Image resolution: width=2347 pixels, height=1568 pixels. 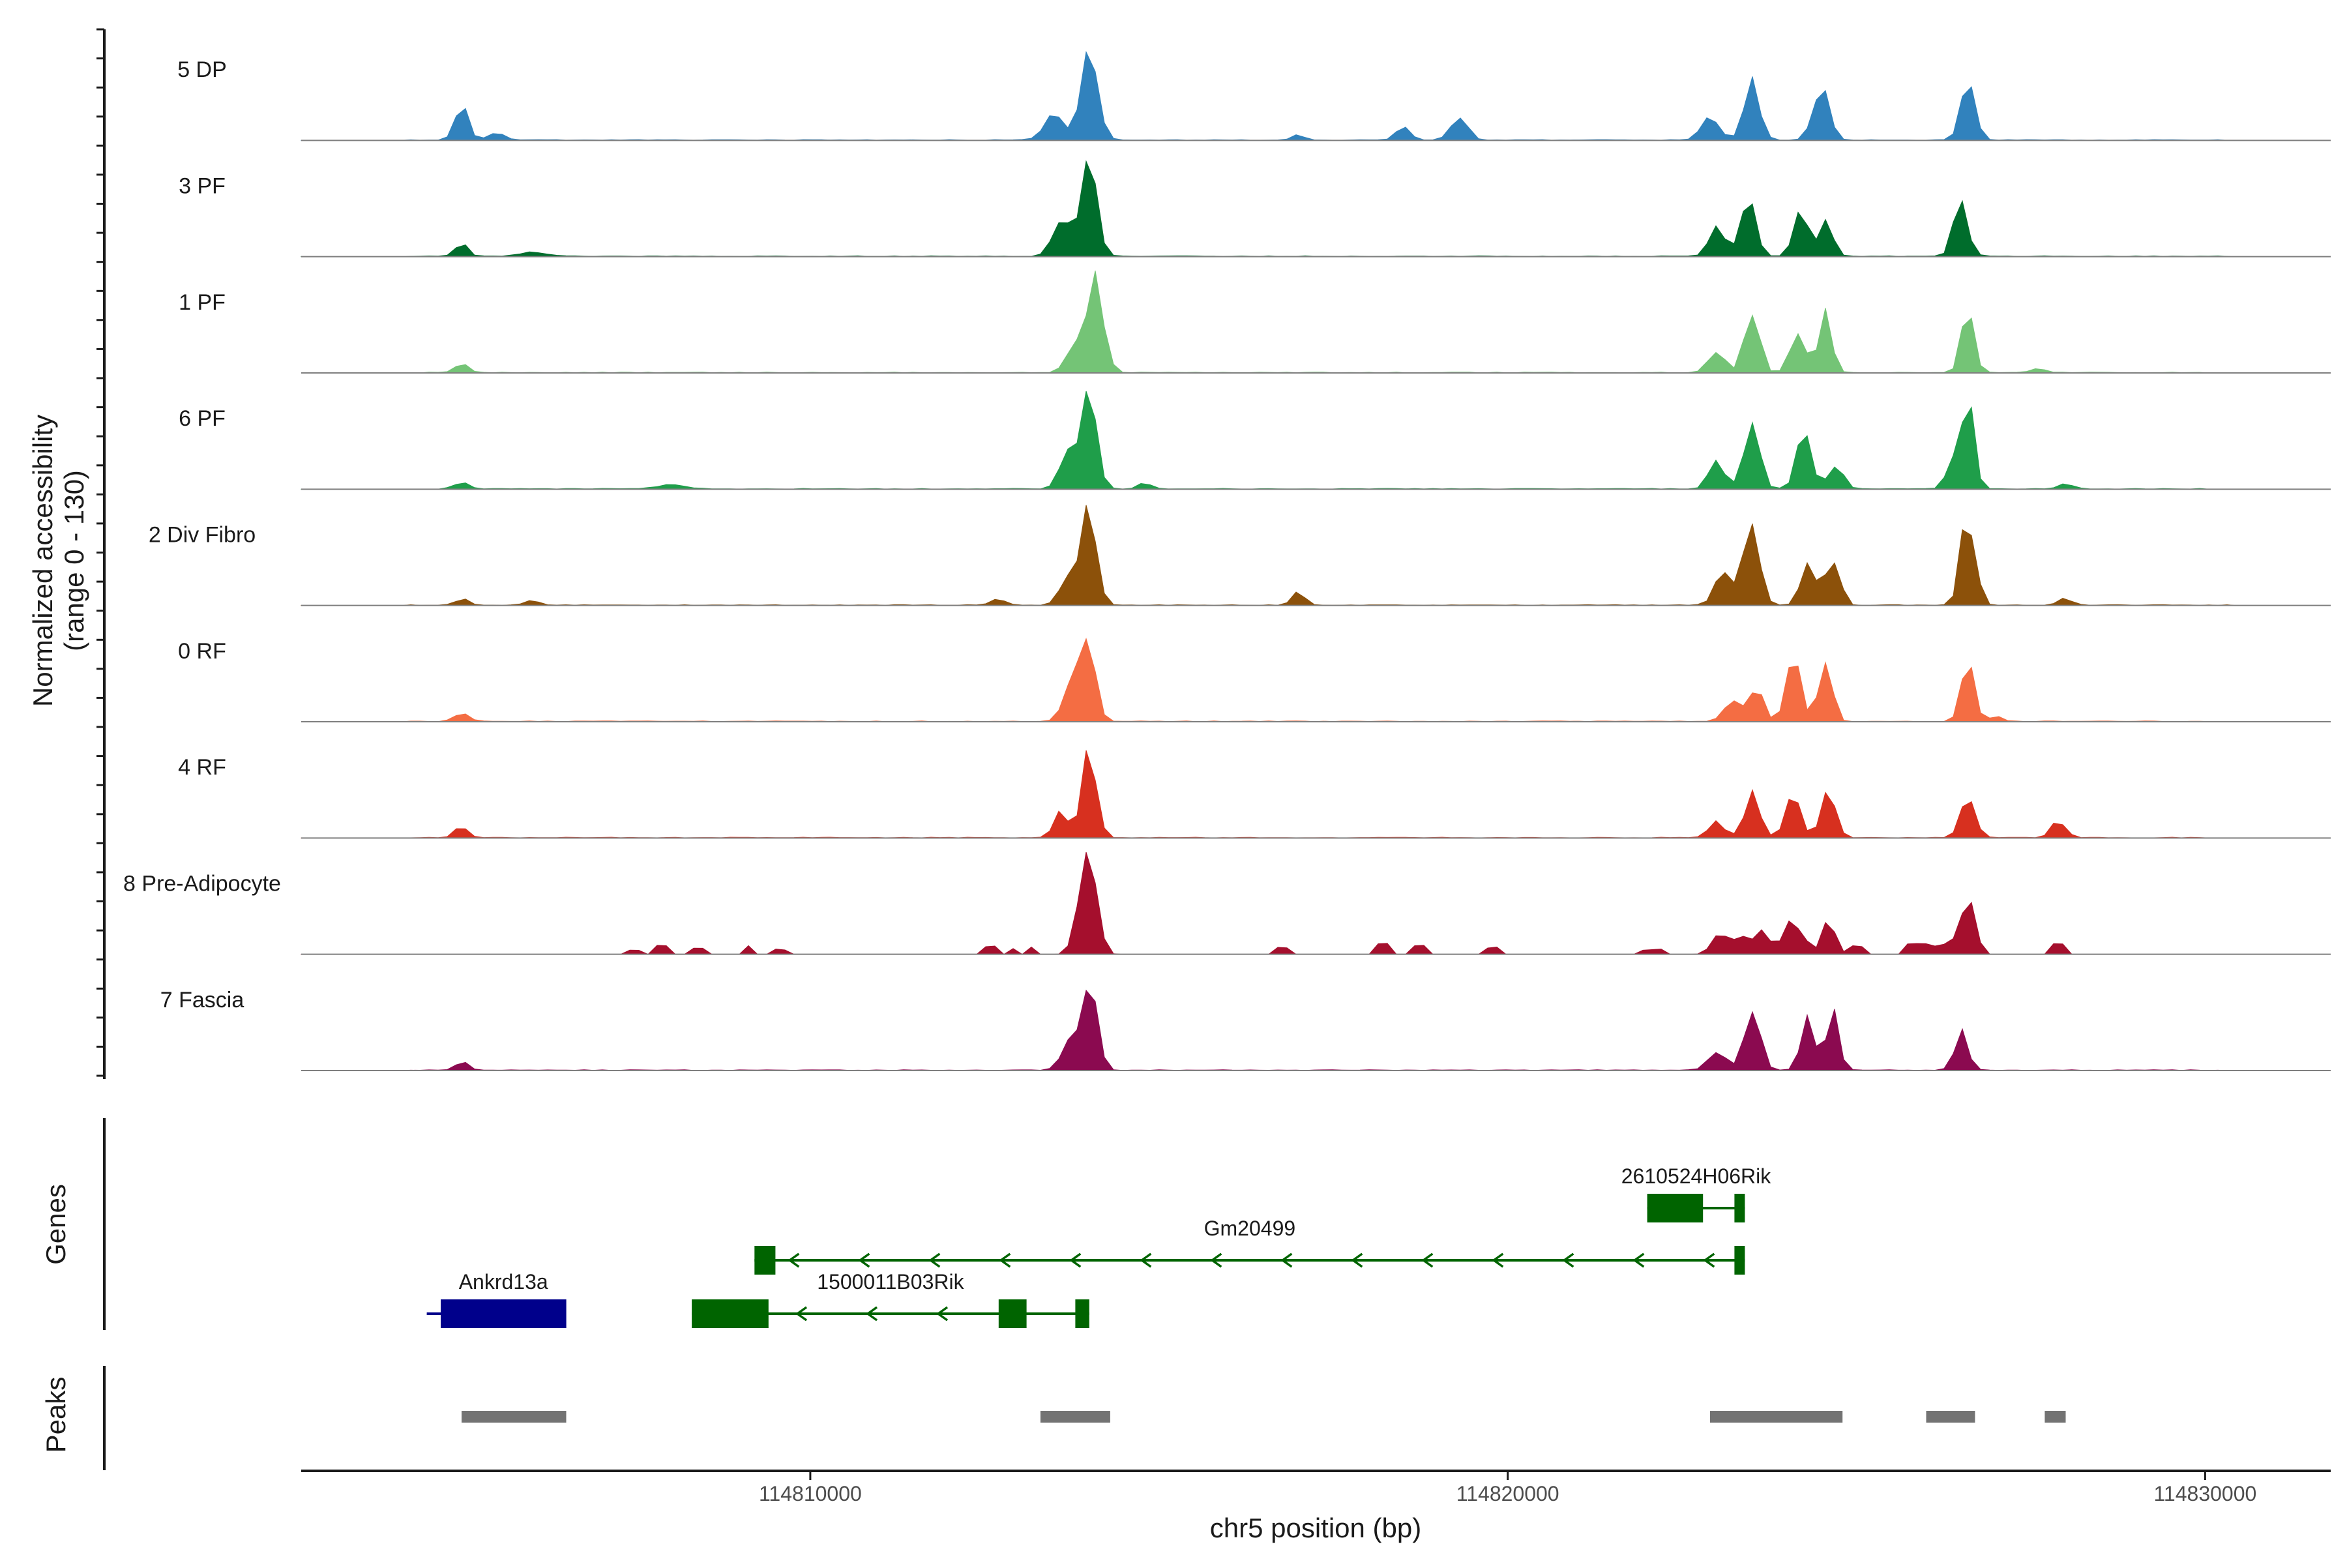 I want to click on track-1-pf: 1 PF, so click(x=1255, y=323).